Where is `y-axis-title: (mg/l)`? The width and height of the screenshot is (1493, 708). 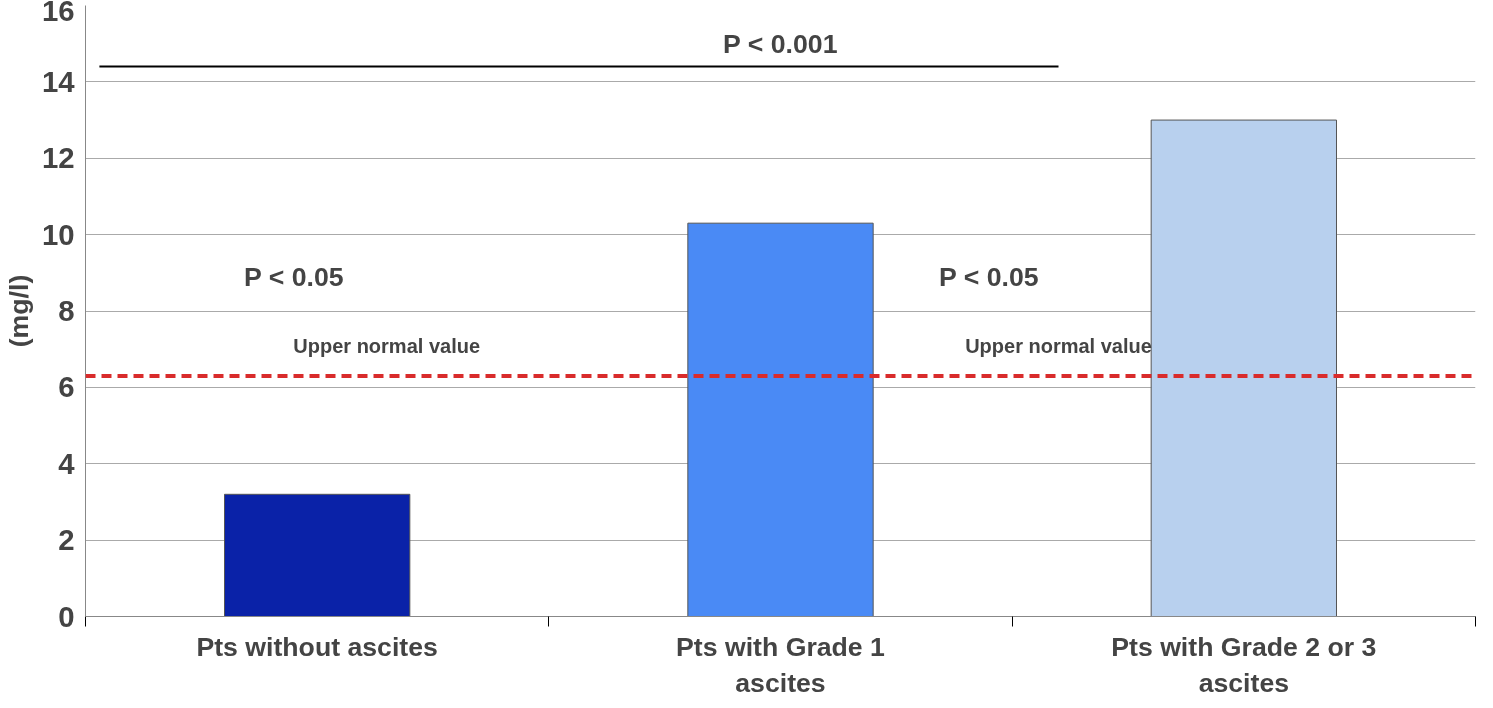
y-axis-title: (mg/l) is located at coordinates (18, 311).